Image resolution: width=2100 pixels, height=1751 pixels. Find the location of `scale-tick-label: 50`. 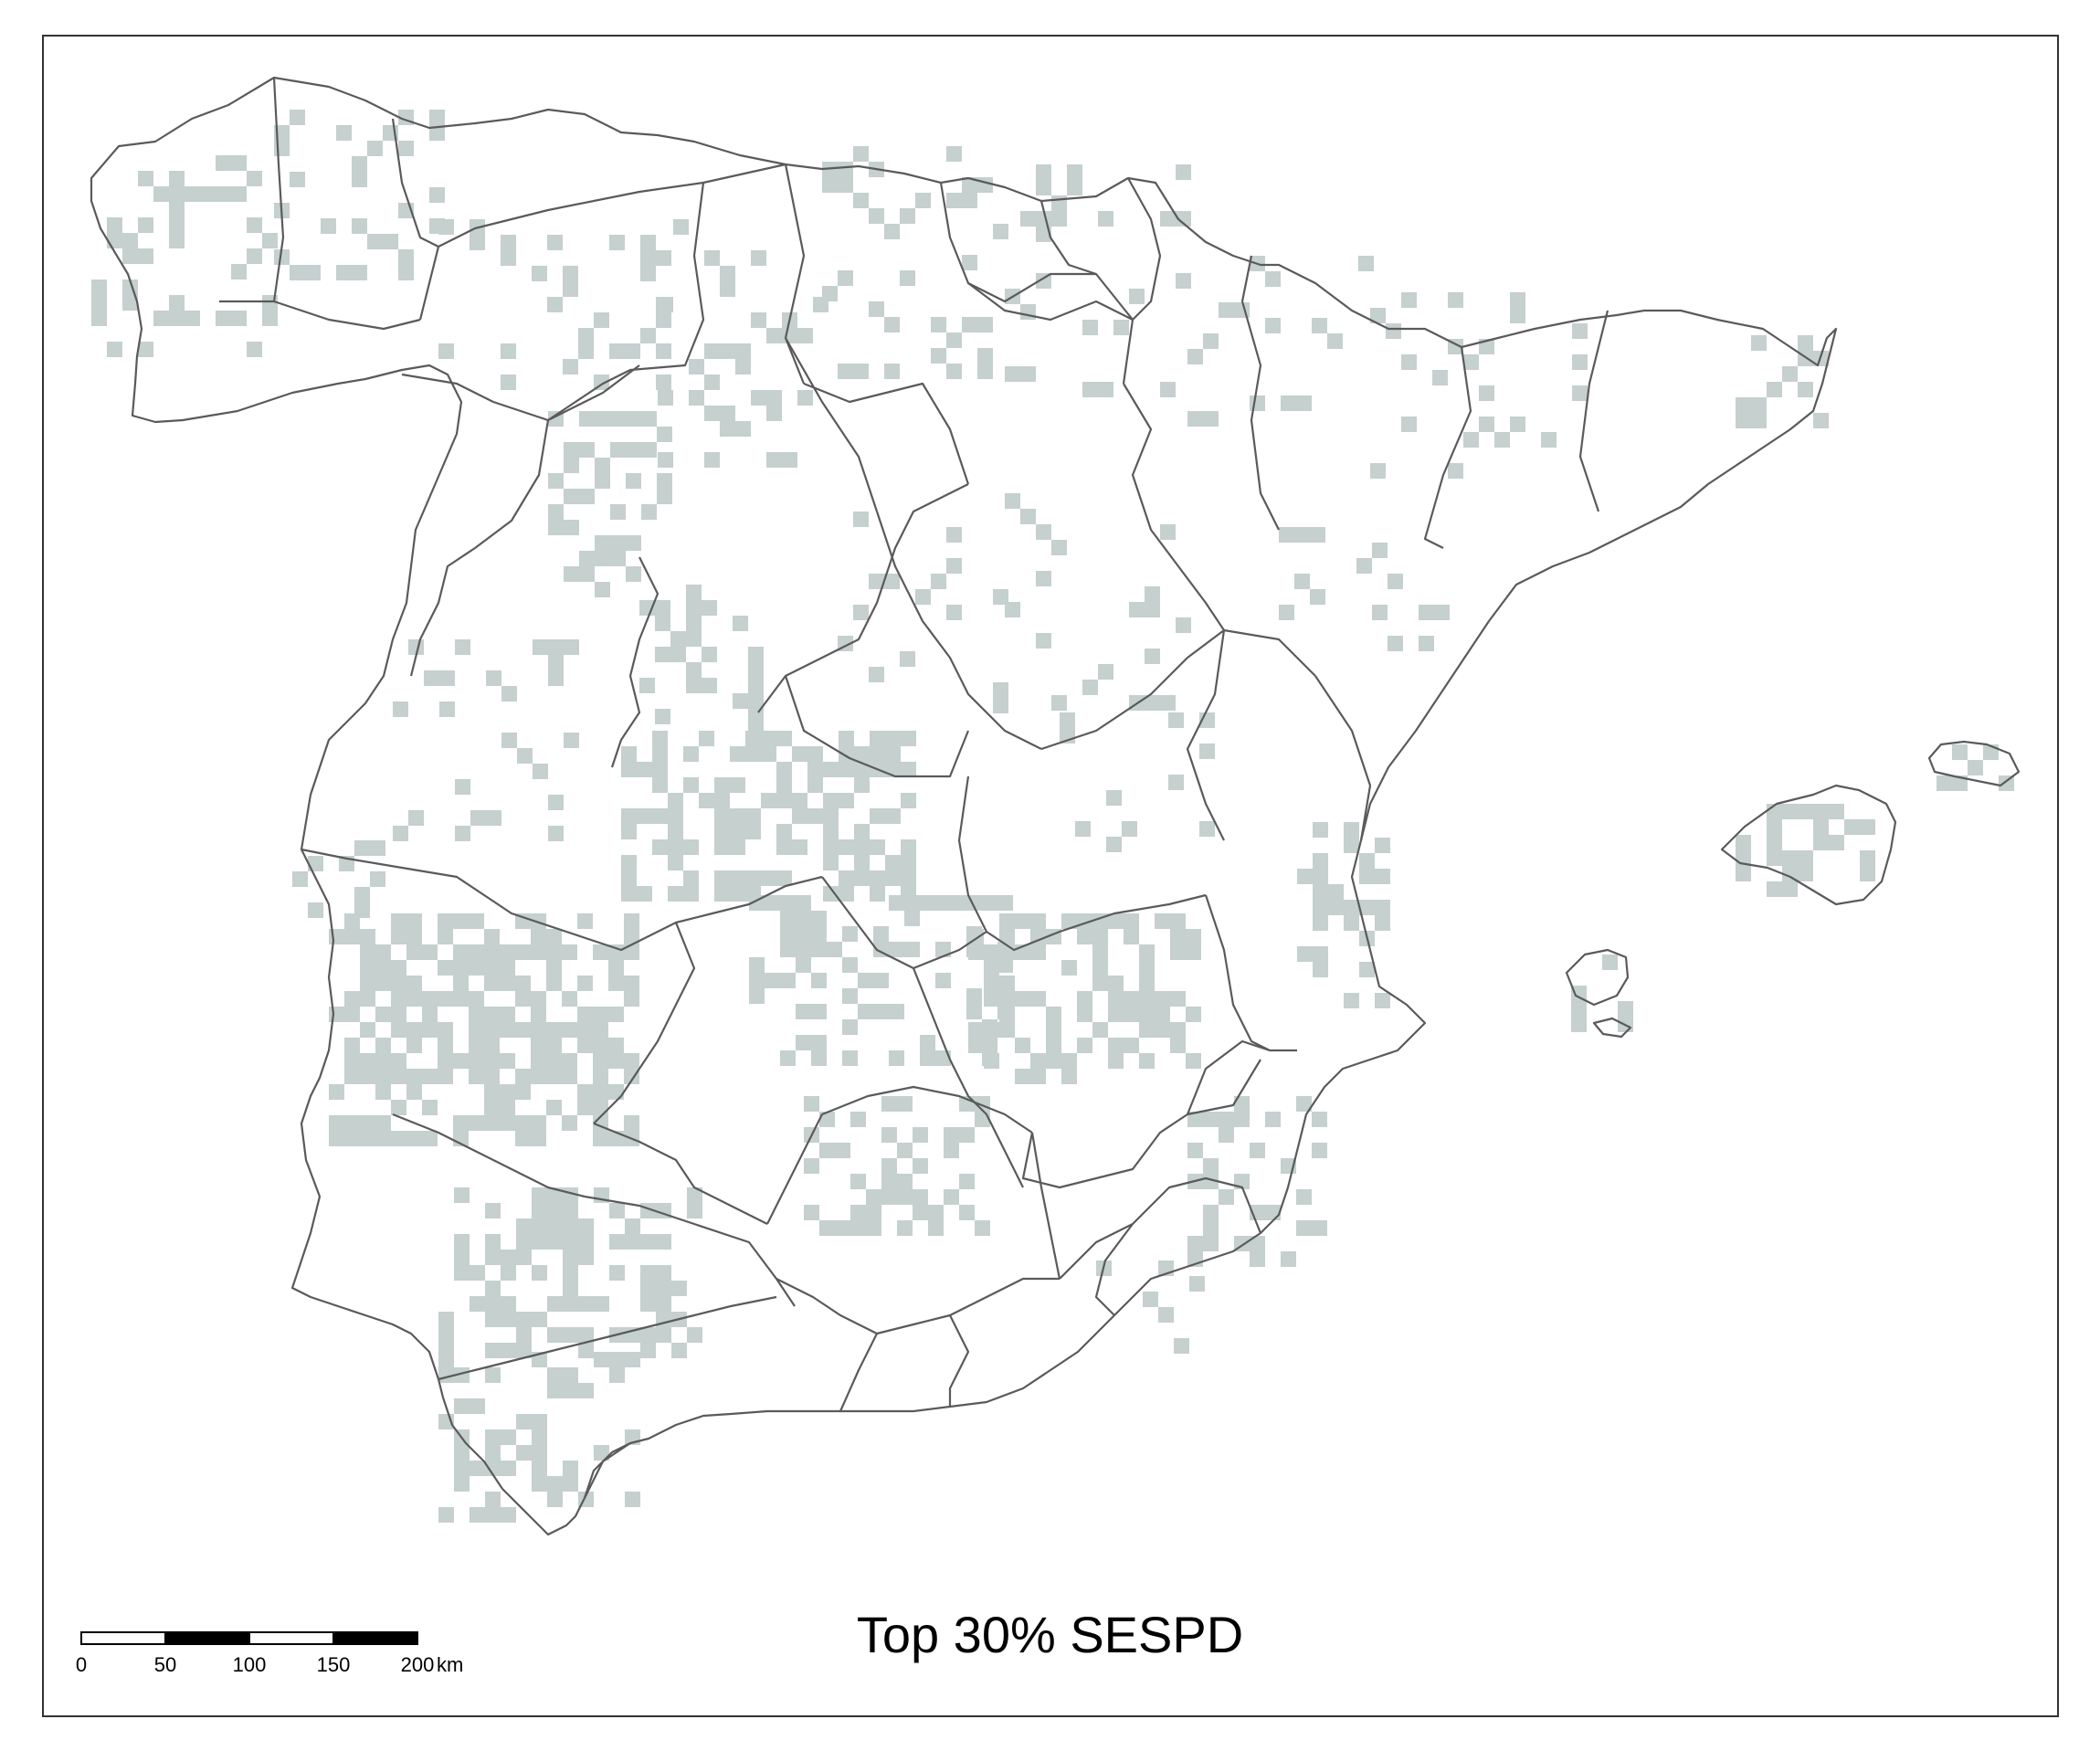

scale-tick-label: 50 is located at coordinates (165, 1665).